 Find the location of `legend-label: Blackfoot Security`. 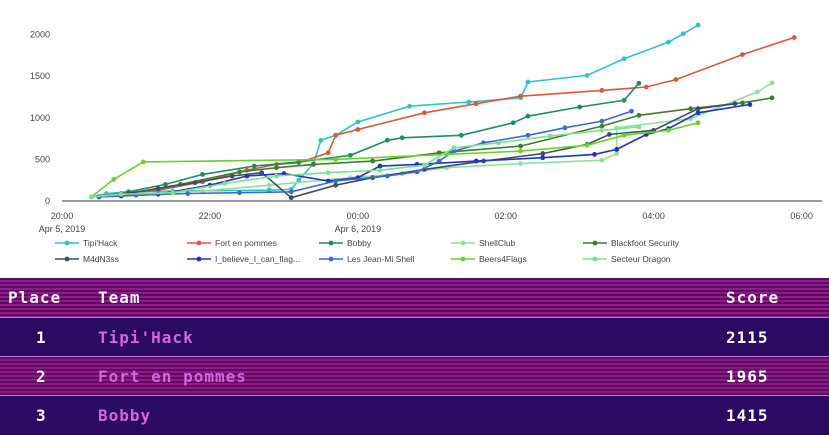

legend-label: Blackfoot Security is located at coordinates (645, 243).